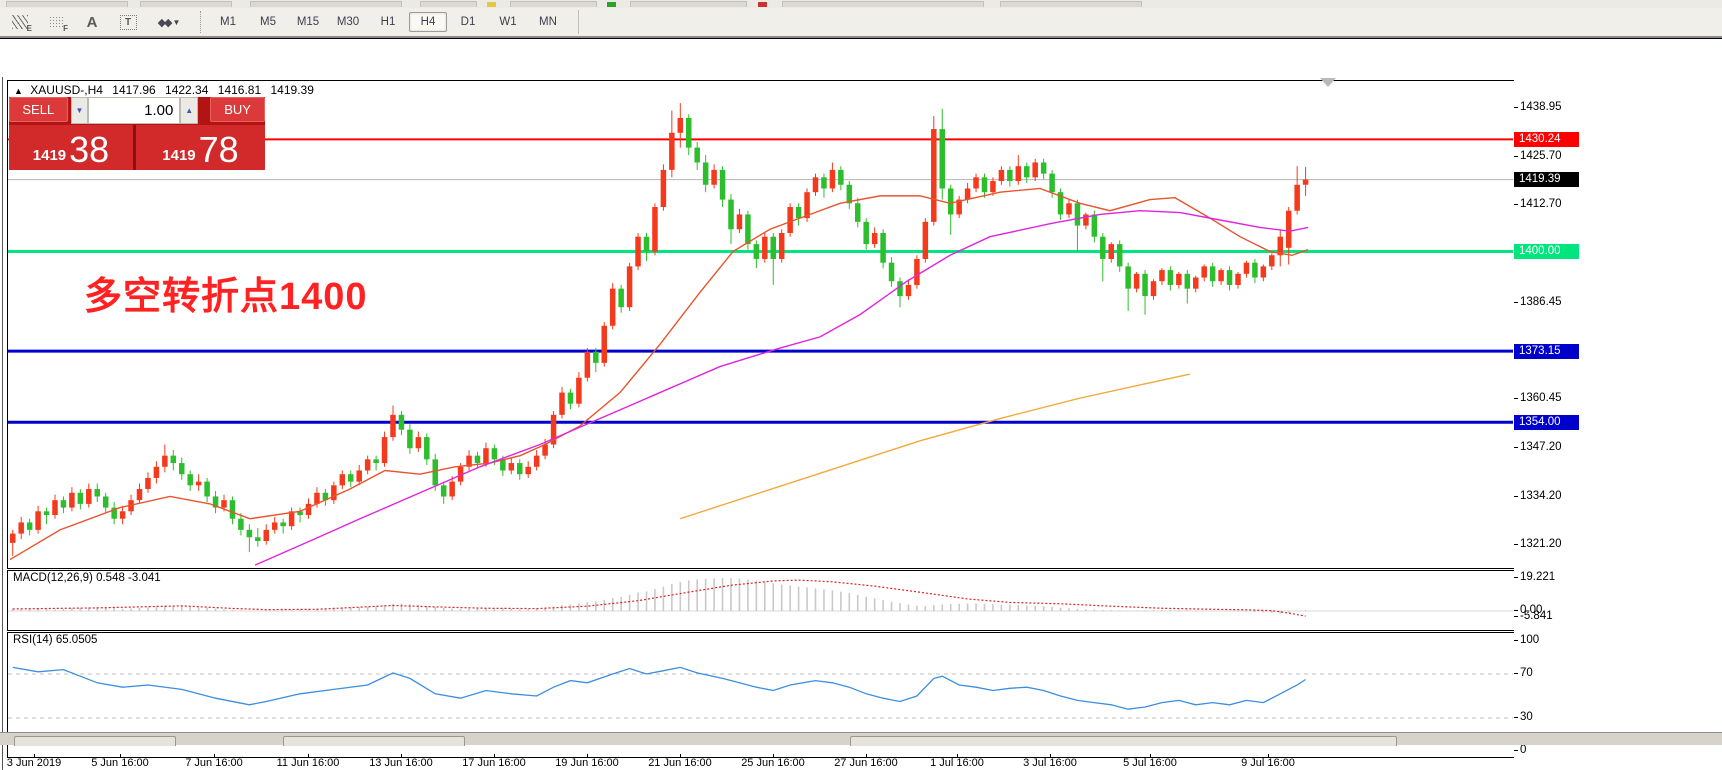 The height and width of the screenshot is (770, 1722). What do you see at coordinates (237, 109) in the screenshot?
I see `buy-button: BUY` at bounding box center [237, 109].